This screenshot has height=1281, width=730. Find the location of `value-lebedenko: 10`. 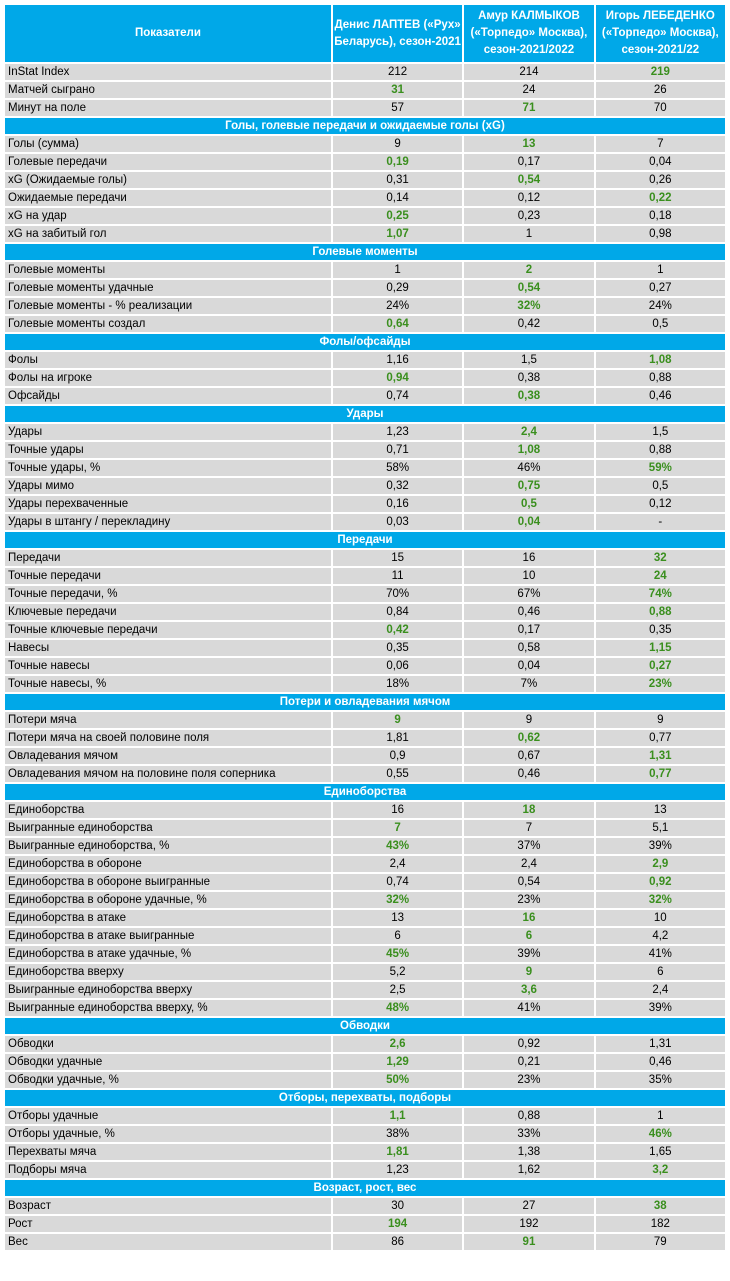

value-lebedenko: 10 is located at coordinates (660, 918).